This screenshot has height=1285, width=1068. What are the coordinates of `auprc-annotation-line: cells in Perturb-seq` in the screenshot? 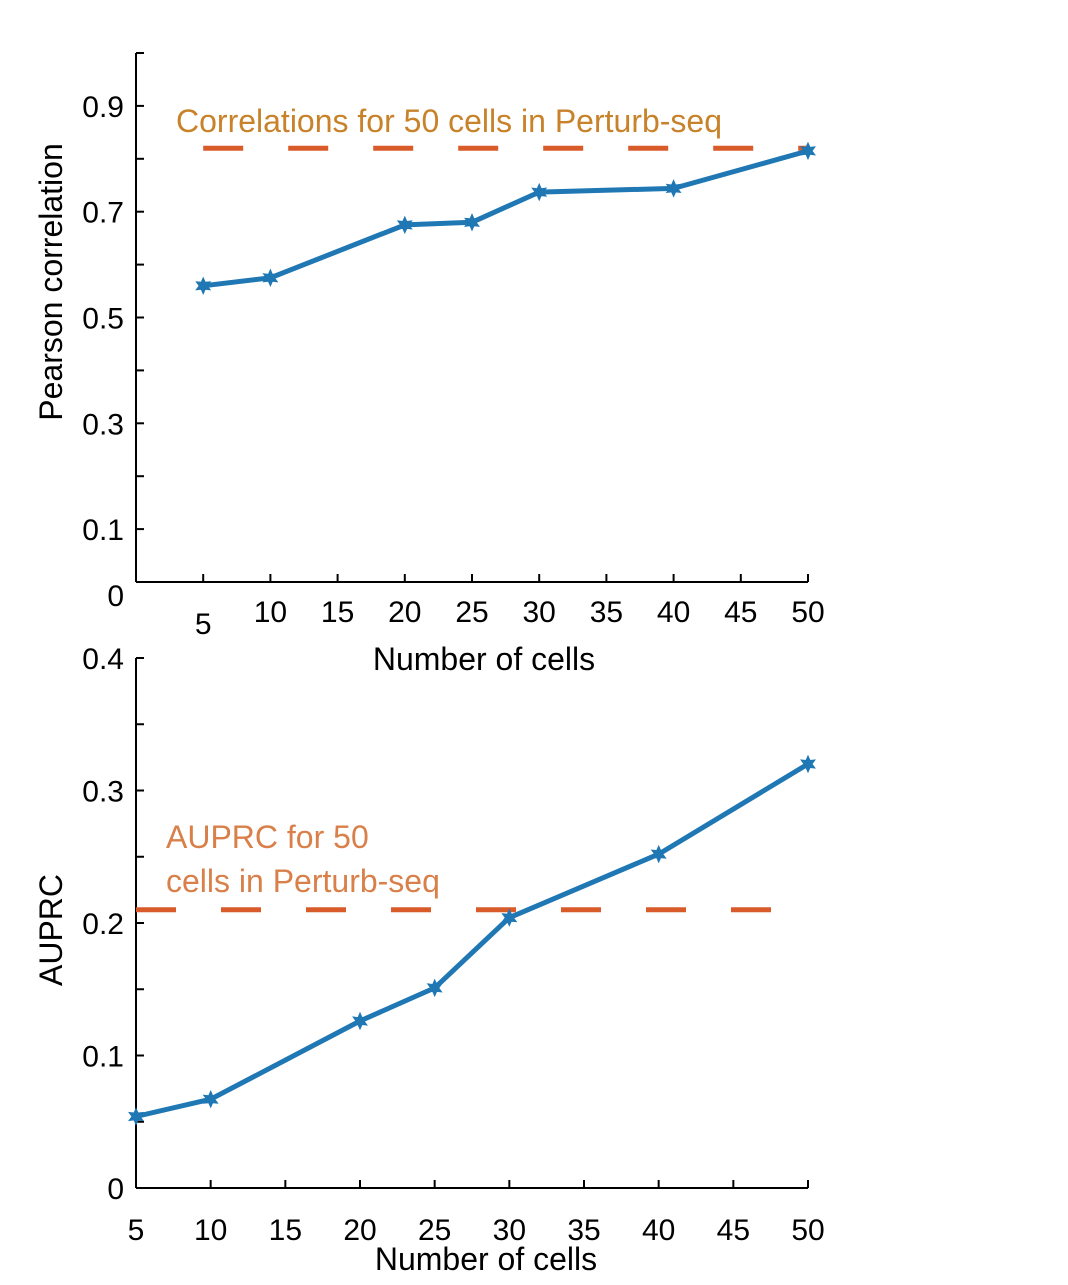 It's located at (303, 881).